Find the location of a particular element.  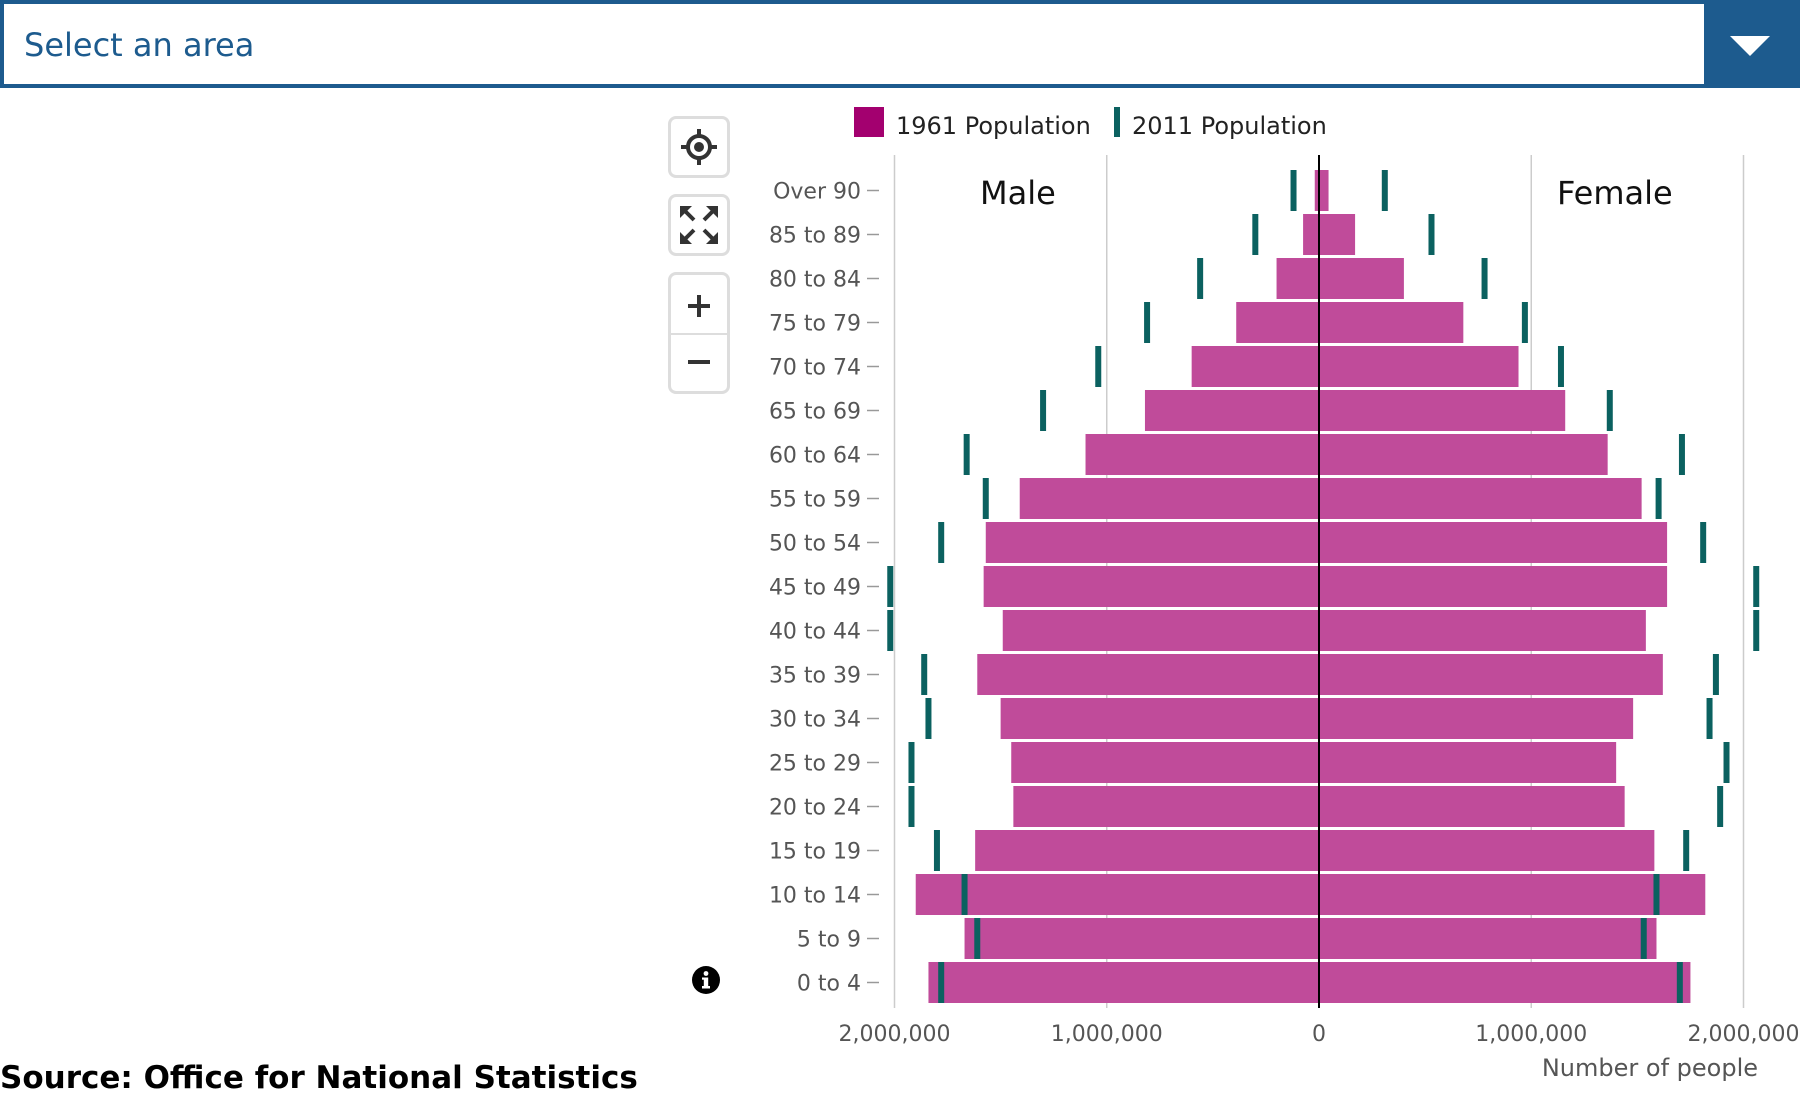

y-tick-label: 40 to 44 is located at coordinates (815, 632).